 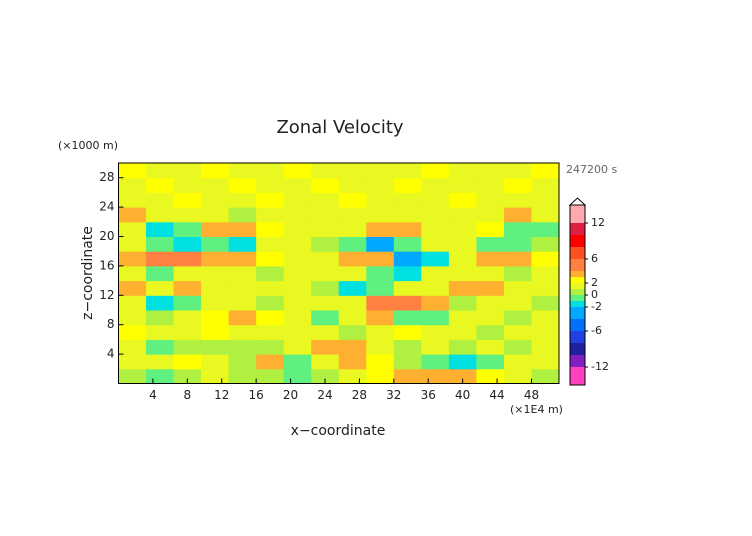 I want to click on x-tick-label: 32, so click(x=393, y=395).